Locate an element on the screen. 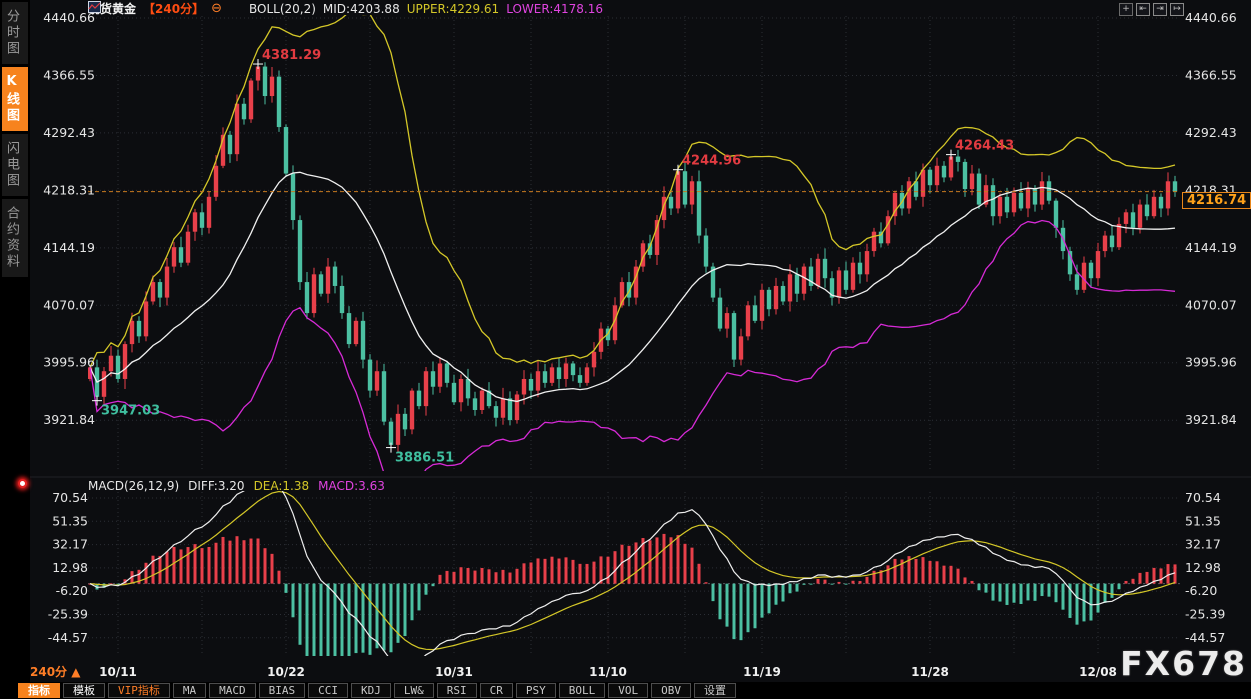  boll-lower-value: LOWER:4178.16 is located at coordinates (554, 8).